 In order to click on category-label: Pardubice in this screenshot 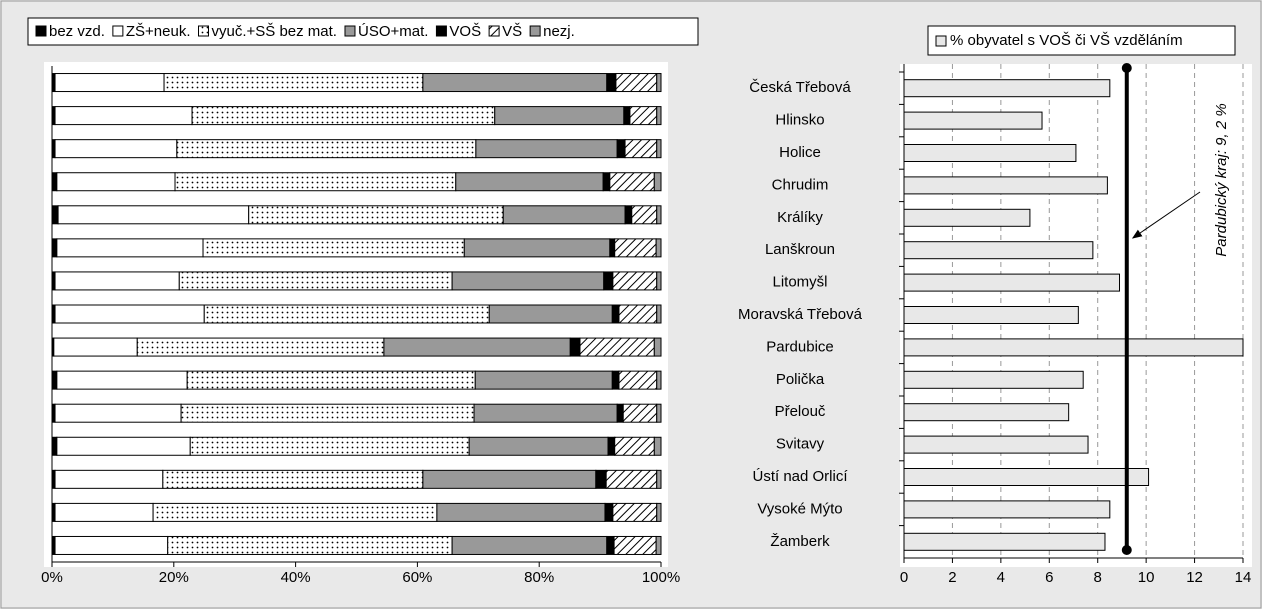, I will do `click(800, 346)`.